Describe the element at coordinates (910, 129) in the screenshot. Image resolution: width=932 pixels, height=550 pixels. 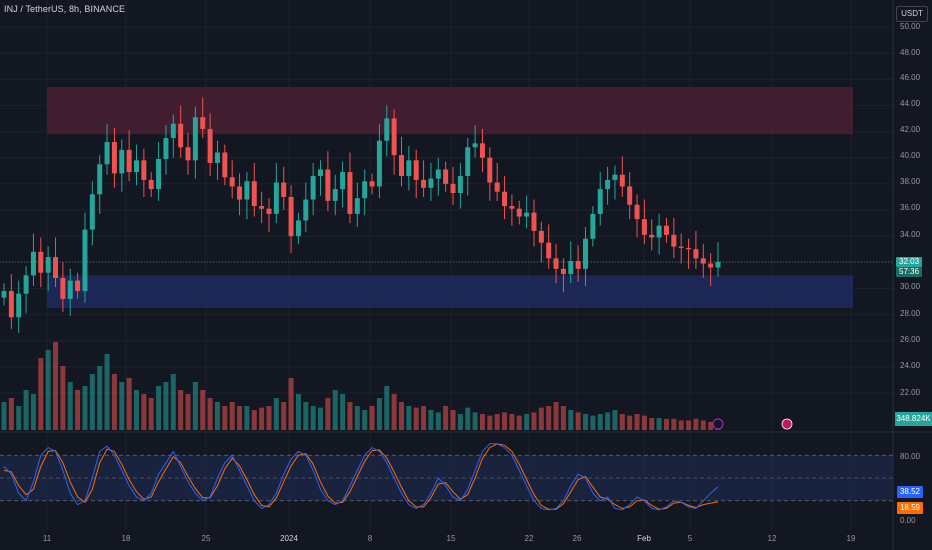
I see `price-label: 42.00` at that location.